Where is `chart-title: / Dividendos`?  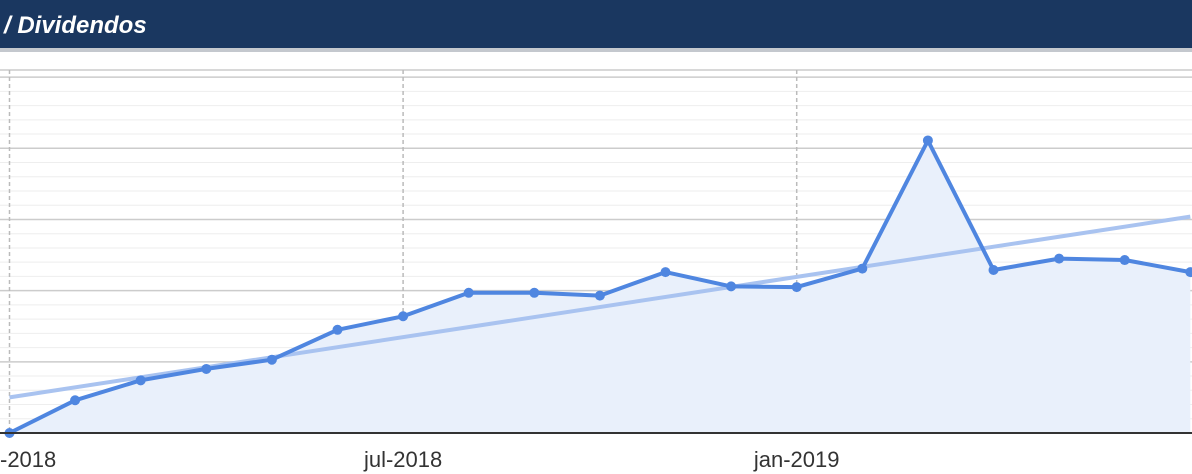
chart-title: / Dividendos is located at coordinates (75, 25).